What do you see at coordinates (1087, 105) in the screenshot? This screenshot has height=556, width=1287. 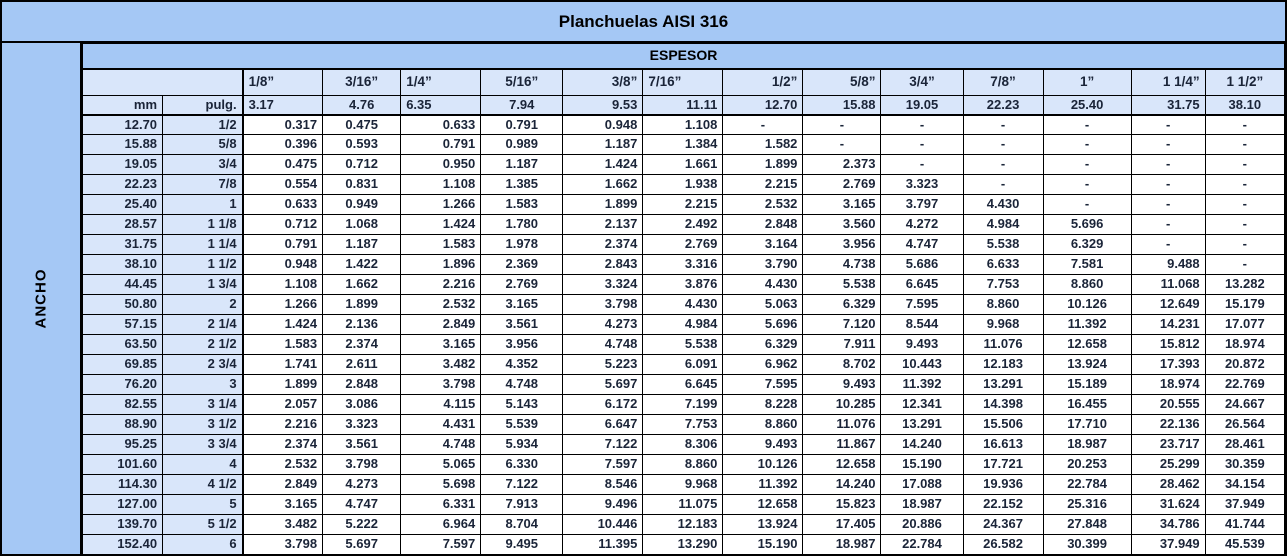 I see `mm-col-header: 25.40` at bounding box center [1087, 105].